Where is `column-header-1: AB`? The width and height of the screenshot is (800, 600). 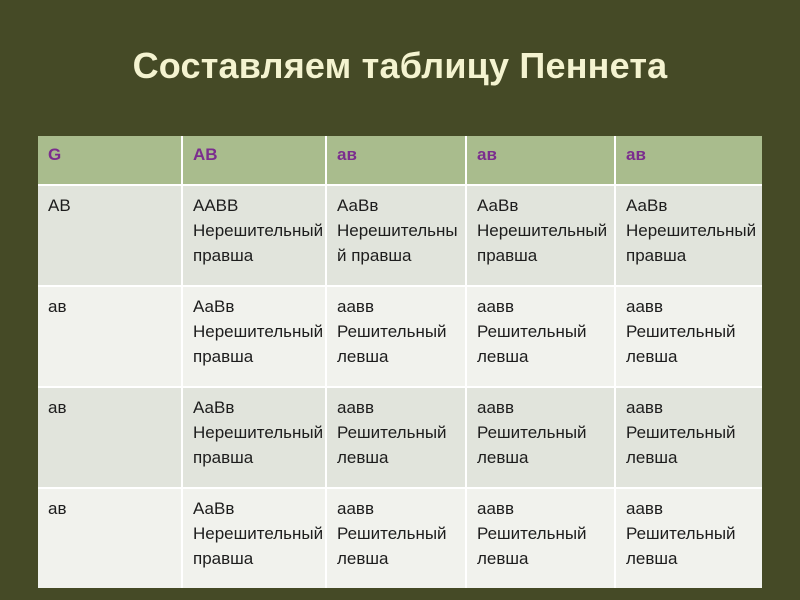 column-header-1: AB is located at coordinates (255, 161).